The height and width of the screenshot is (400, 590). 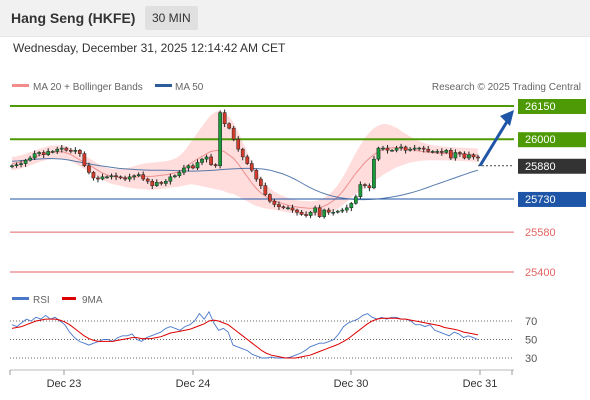 I want to click on x-tick-label: Dec 30, so click(x=351, y=384).